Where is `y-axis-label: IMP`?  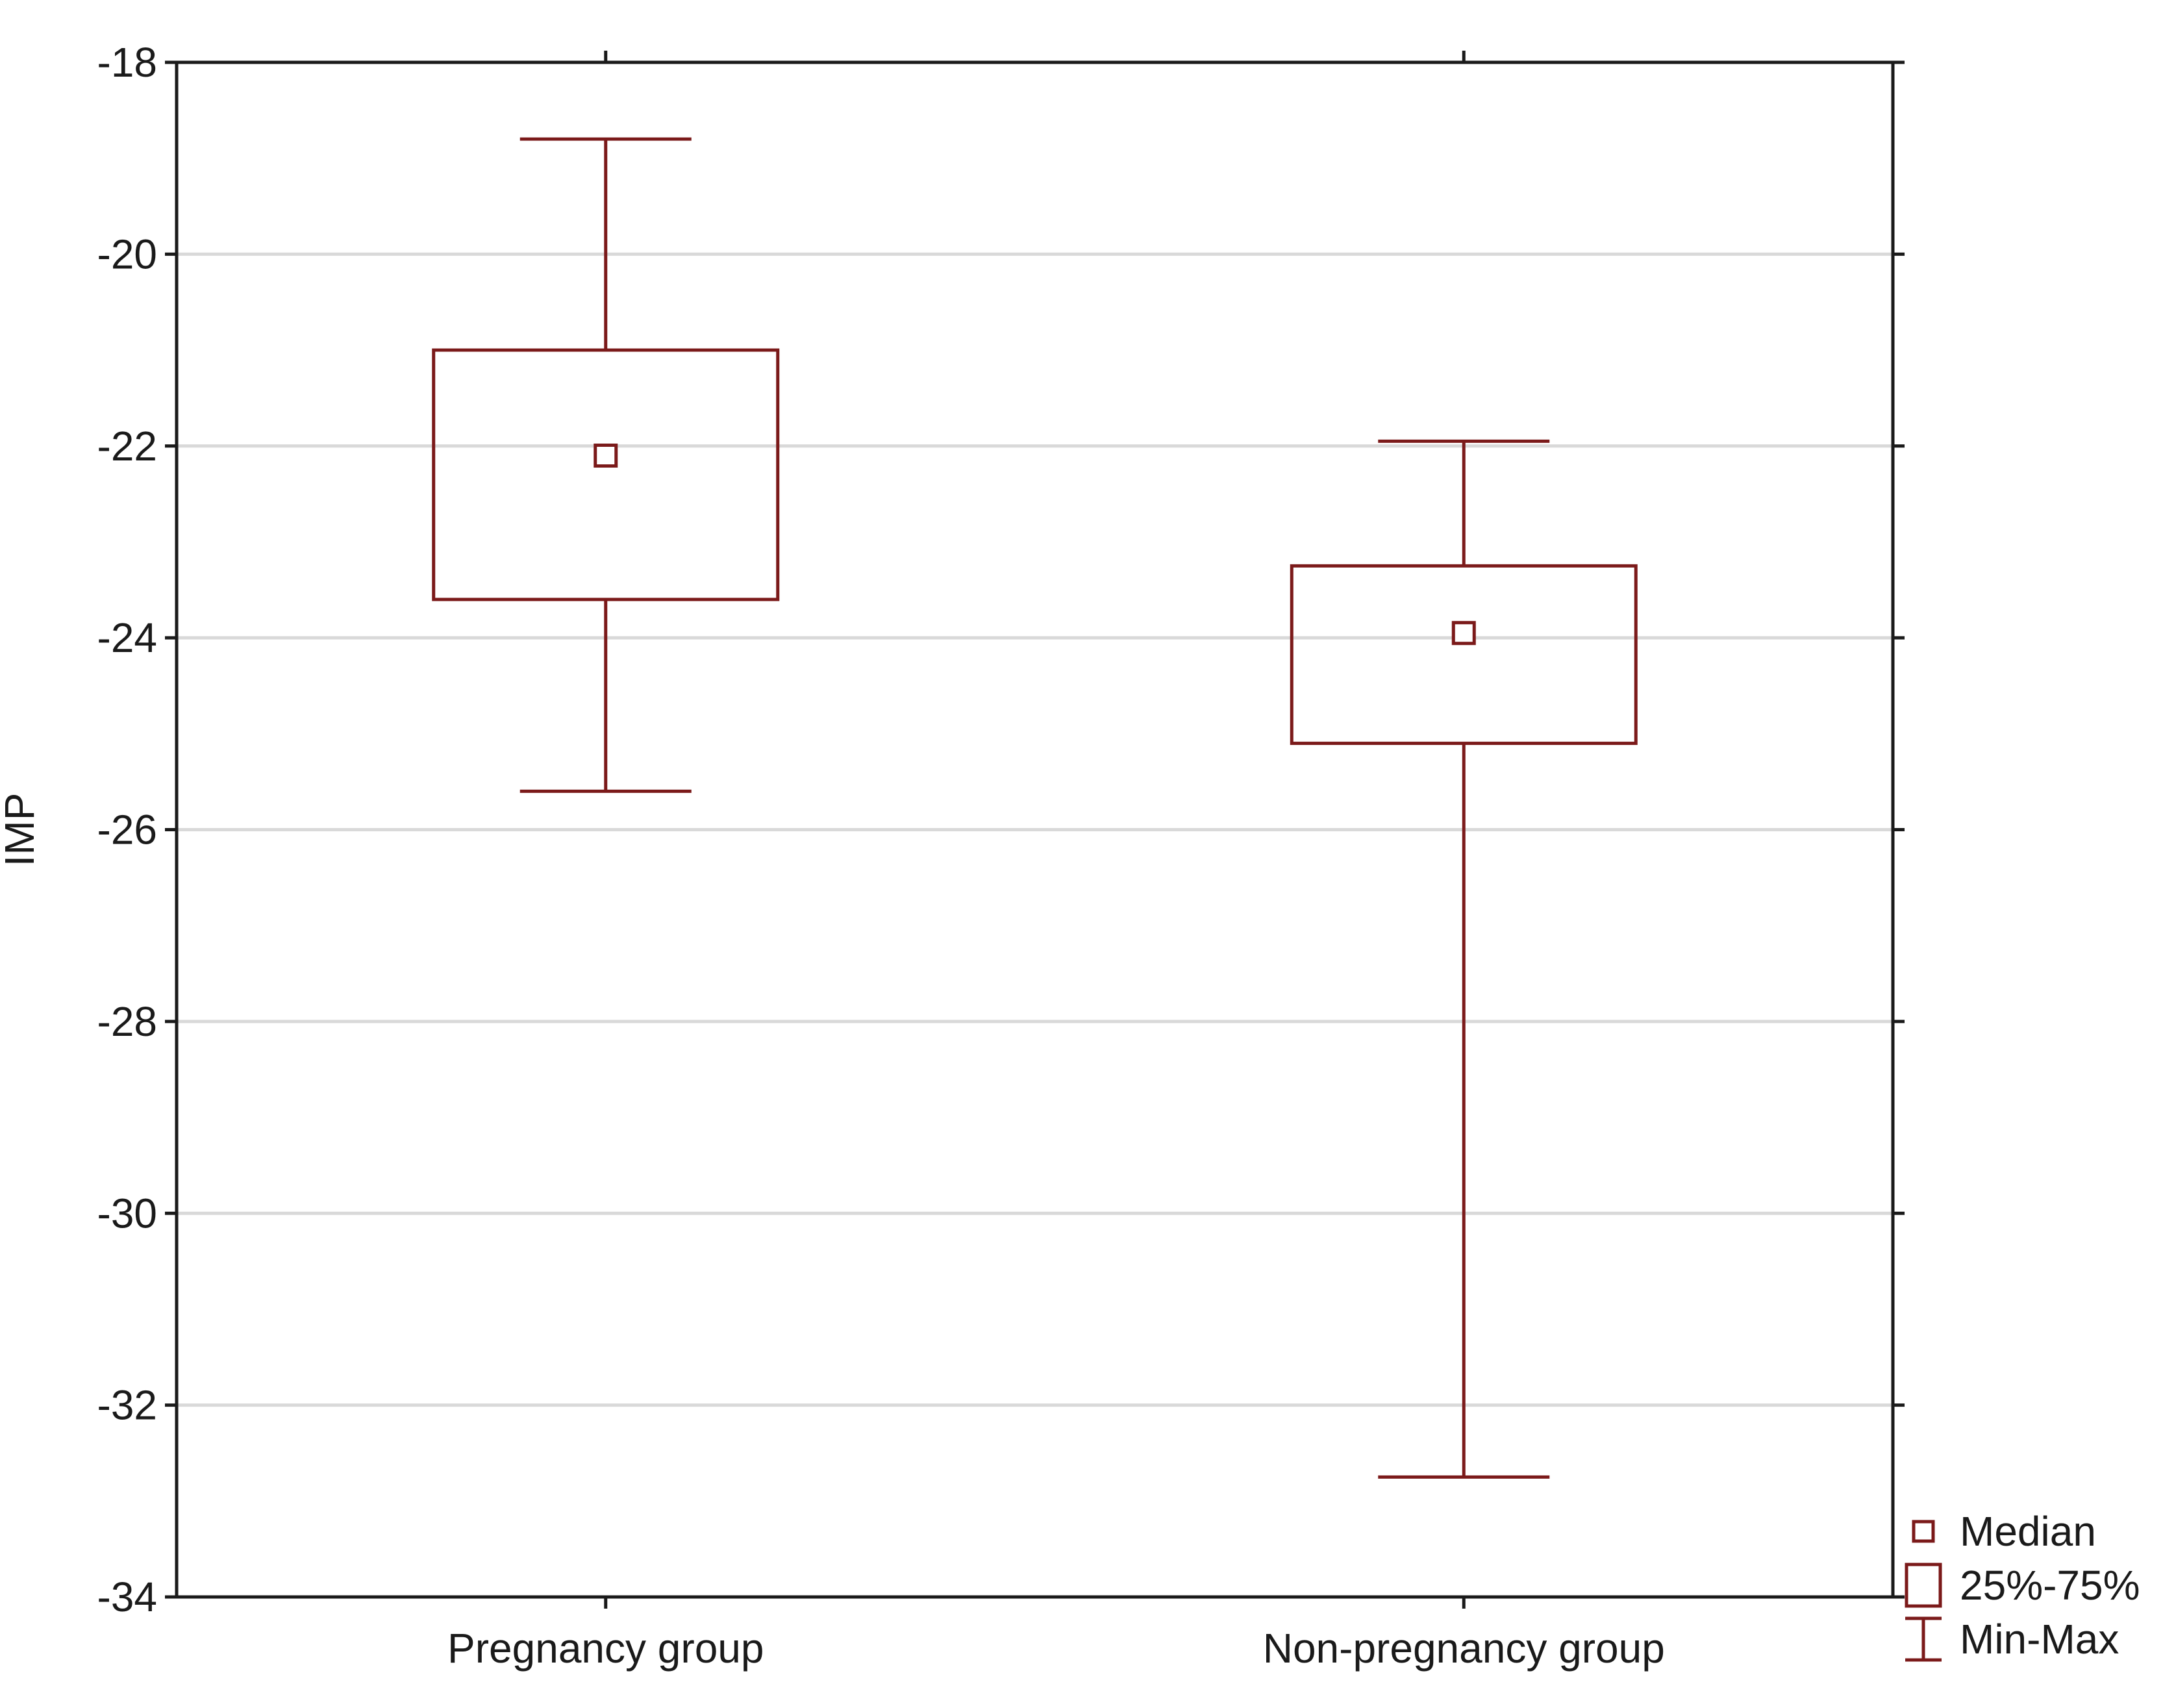
y-axis-label: IMP is located at coordinates (21, 830).